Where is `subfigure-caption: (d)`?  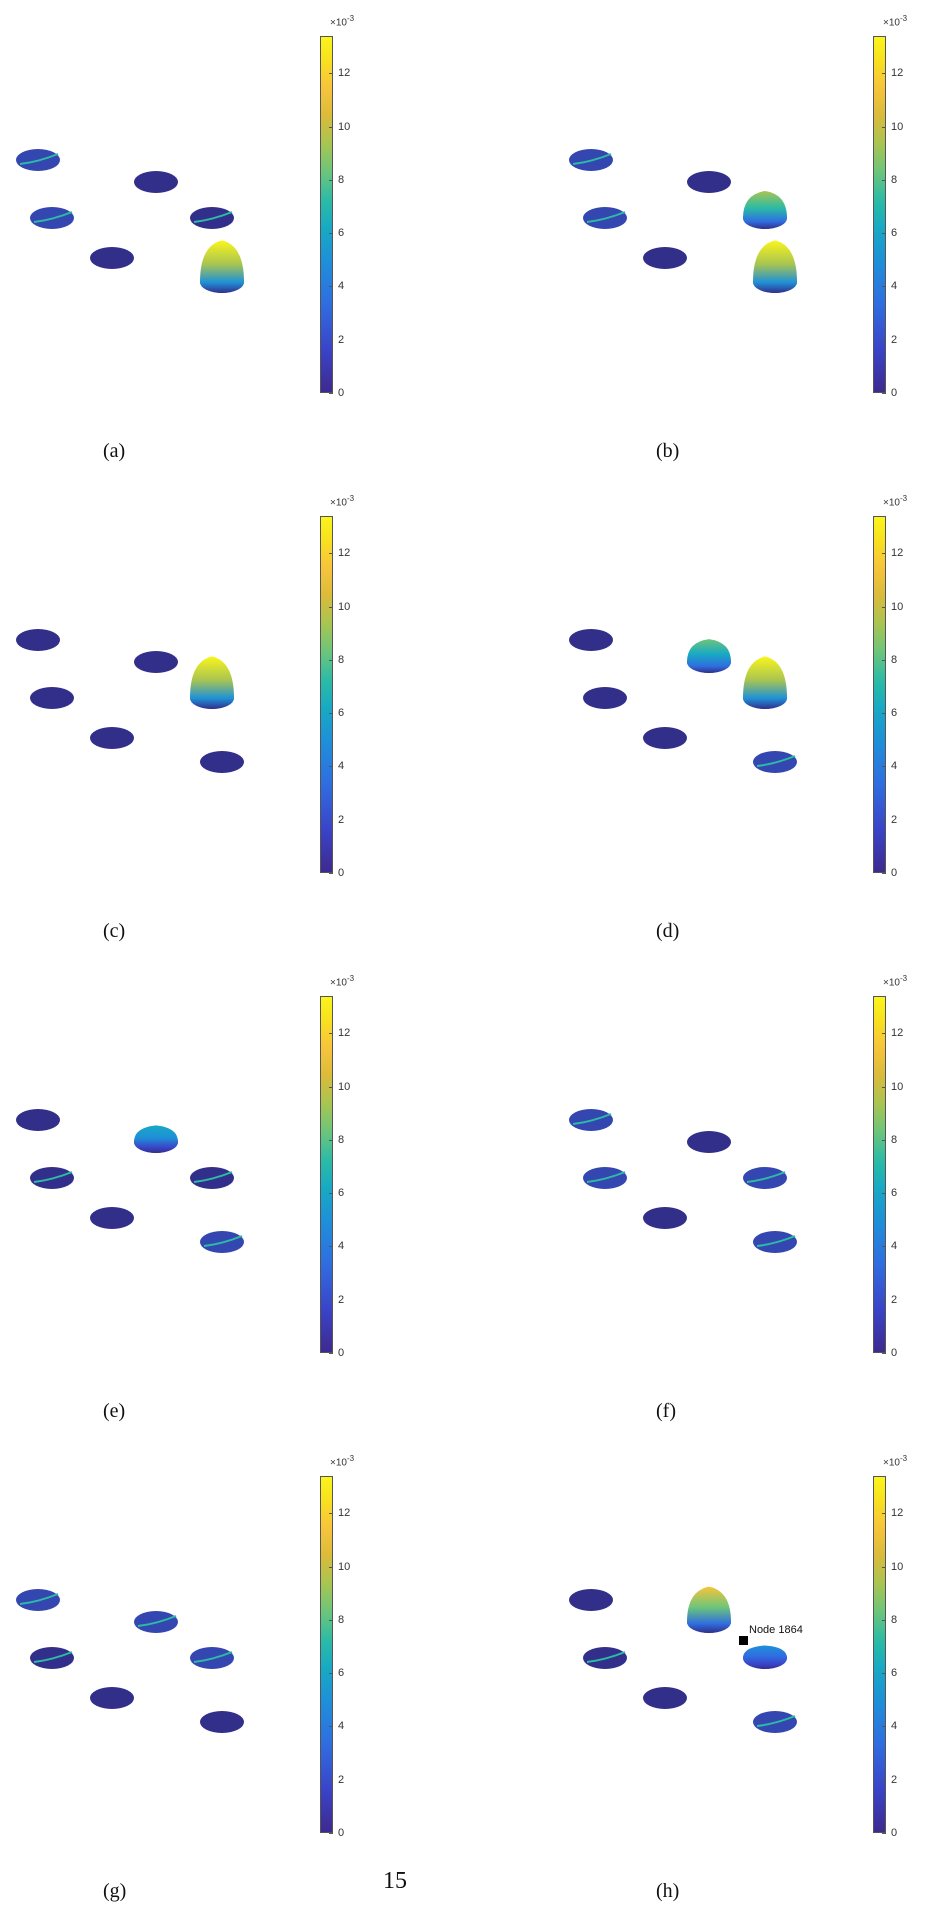
subfigure-caption: (d) is located at coordinates (668, 931).